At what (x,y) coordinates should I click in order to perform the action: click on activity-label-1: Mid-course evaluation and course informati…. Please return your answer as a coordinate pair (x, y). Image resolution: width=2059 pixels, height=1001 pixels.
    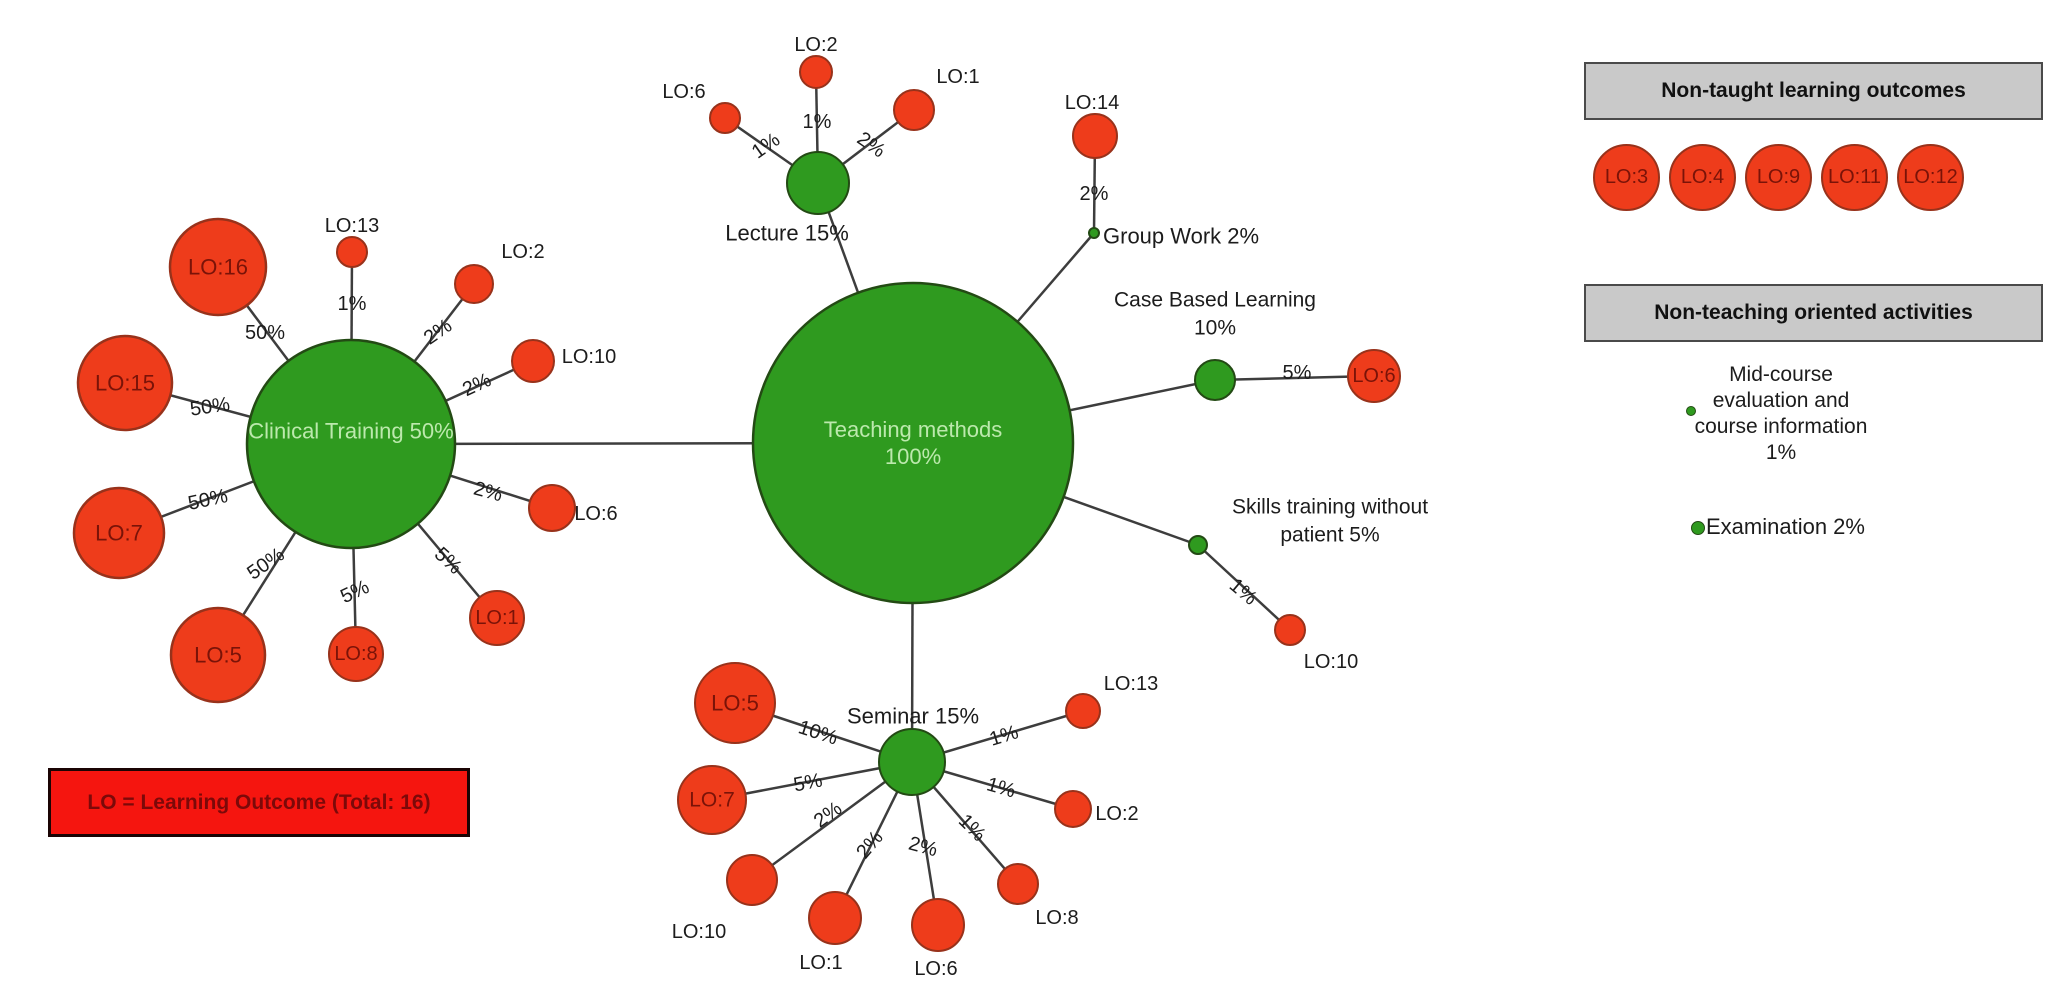
    Looking at the image, I should click on (1781, 414).